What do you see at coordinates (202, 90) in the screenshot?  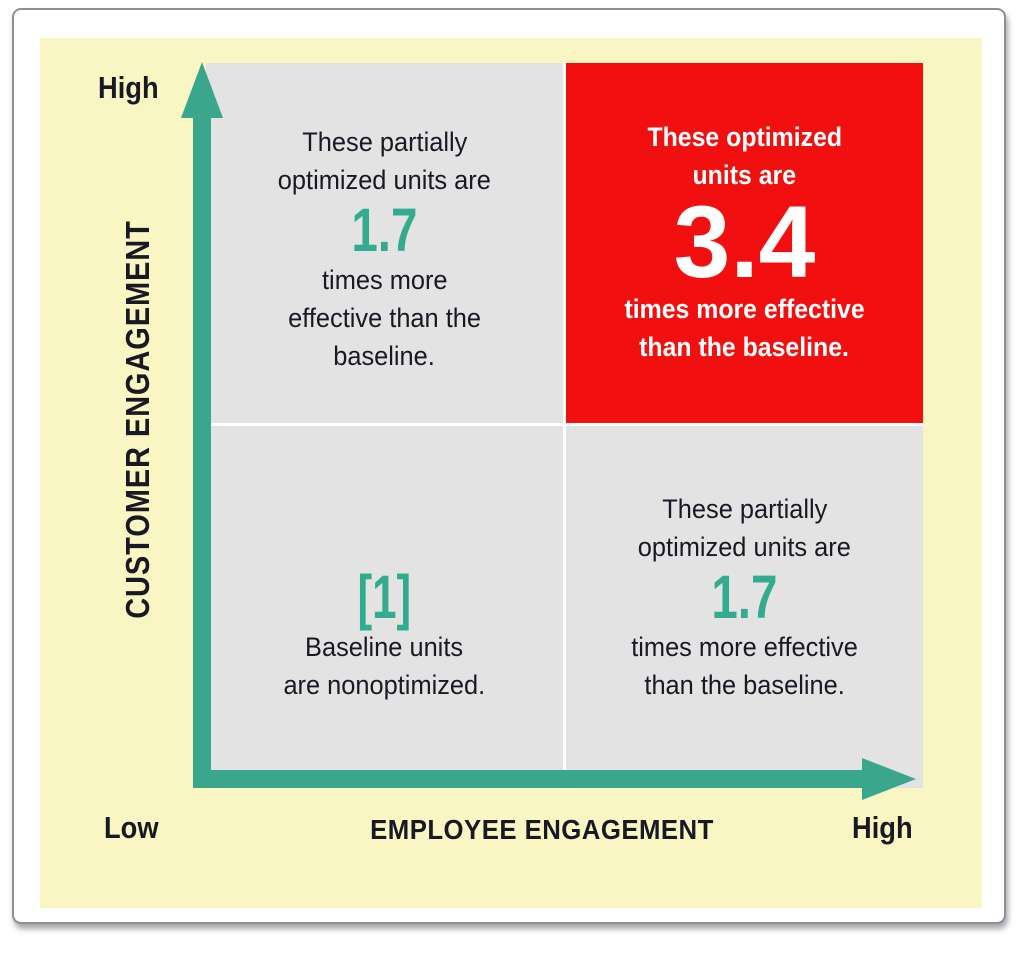 I see `y-axis-arrowhead-icon` at bounding box center [202, 90].